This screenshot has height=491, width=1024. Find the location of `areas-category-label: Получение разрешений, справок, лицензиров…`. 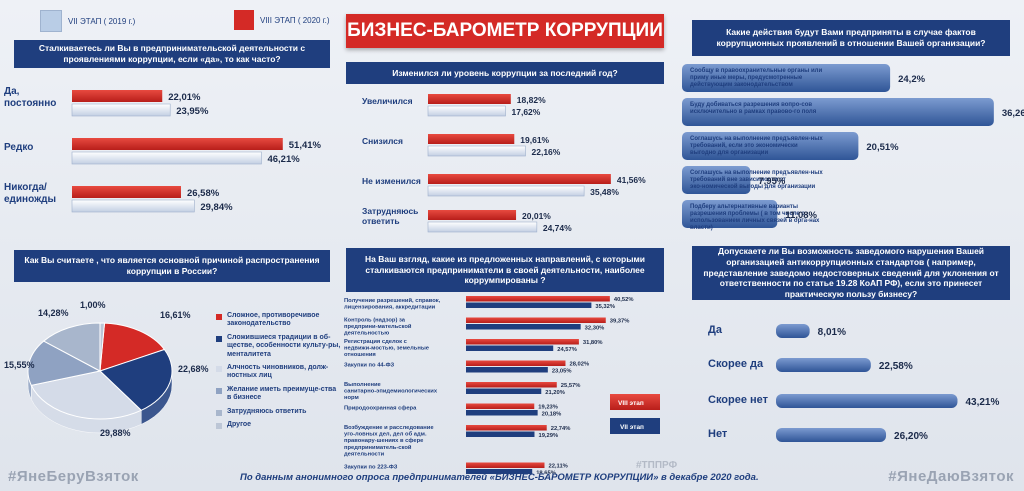

areas-category-label: Получение разрешений, справок, лицензиров… is located at coordinates (392, 304).